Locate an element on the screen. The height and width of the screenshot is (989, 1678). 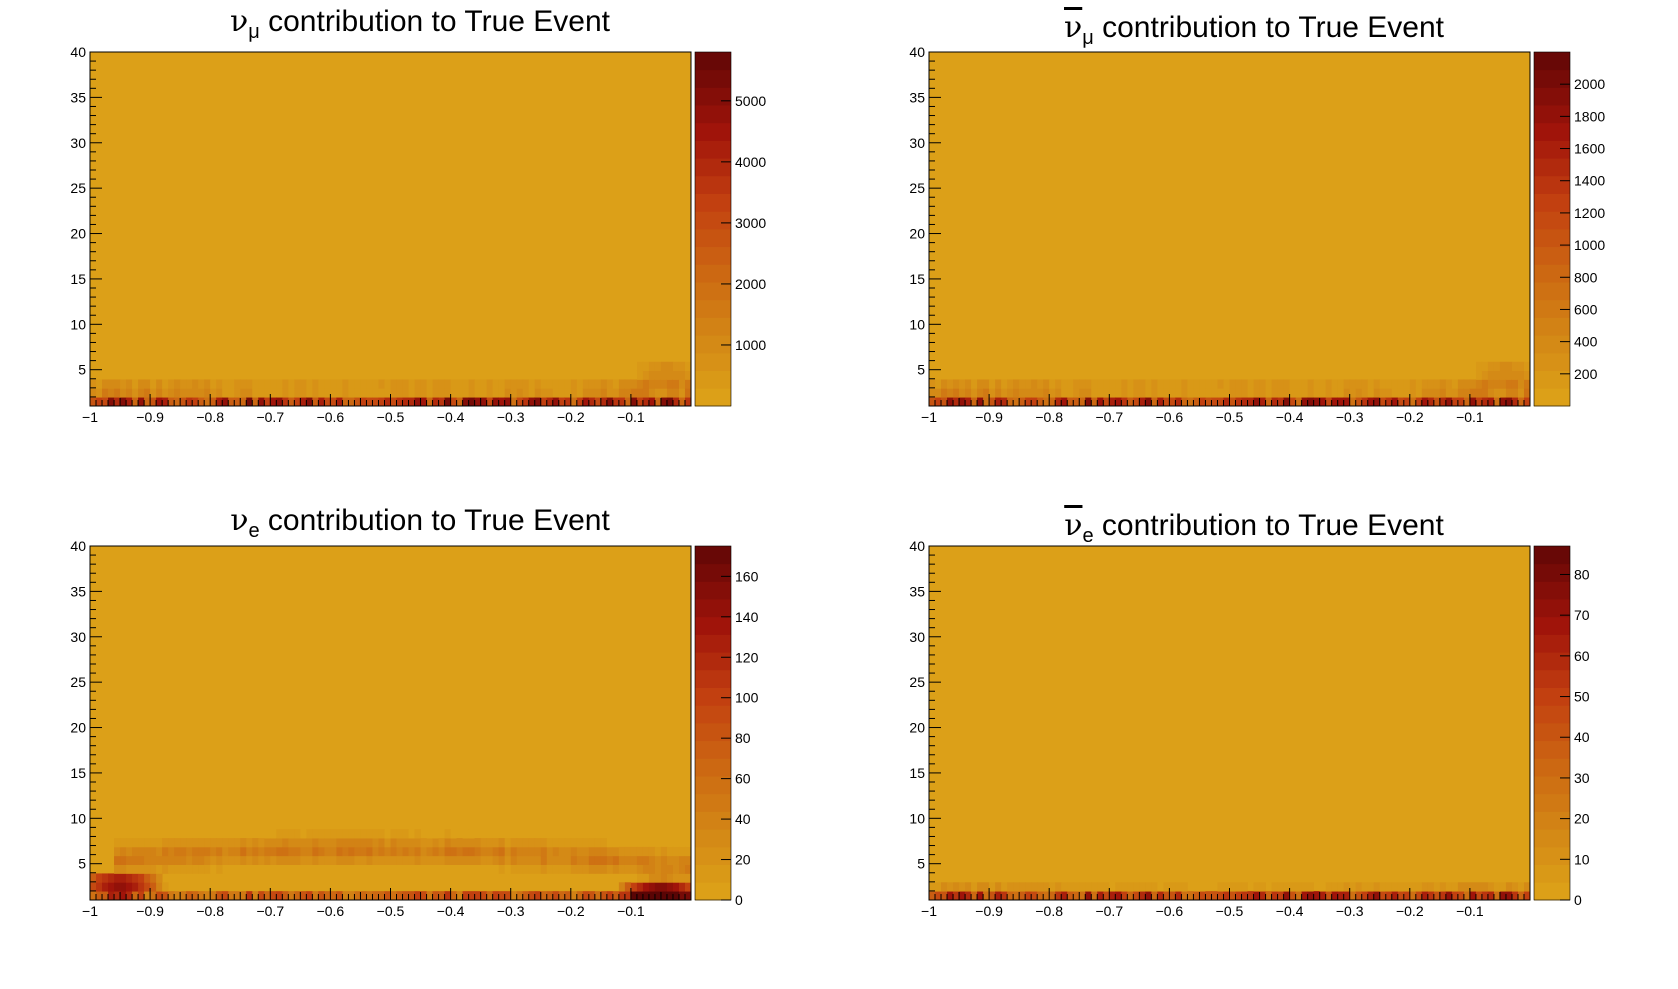
colorbar-tick-label: 800 is located at coordinates (1586, 277).